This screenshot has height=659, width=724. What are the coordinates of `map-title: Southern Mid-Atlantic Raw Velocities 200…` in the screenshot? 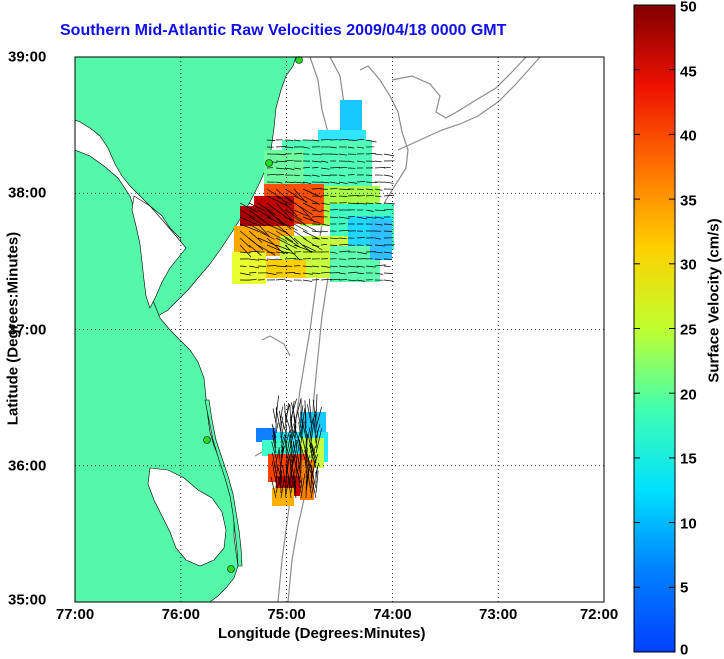 It's located at (283, 30).